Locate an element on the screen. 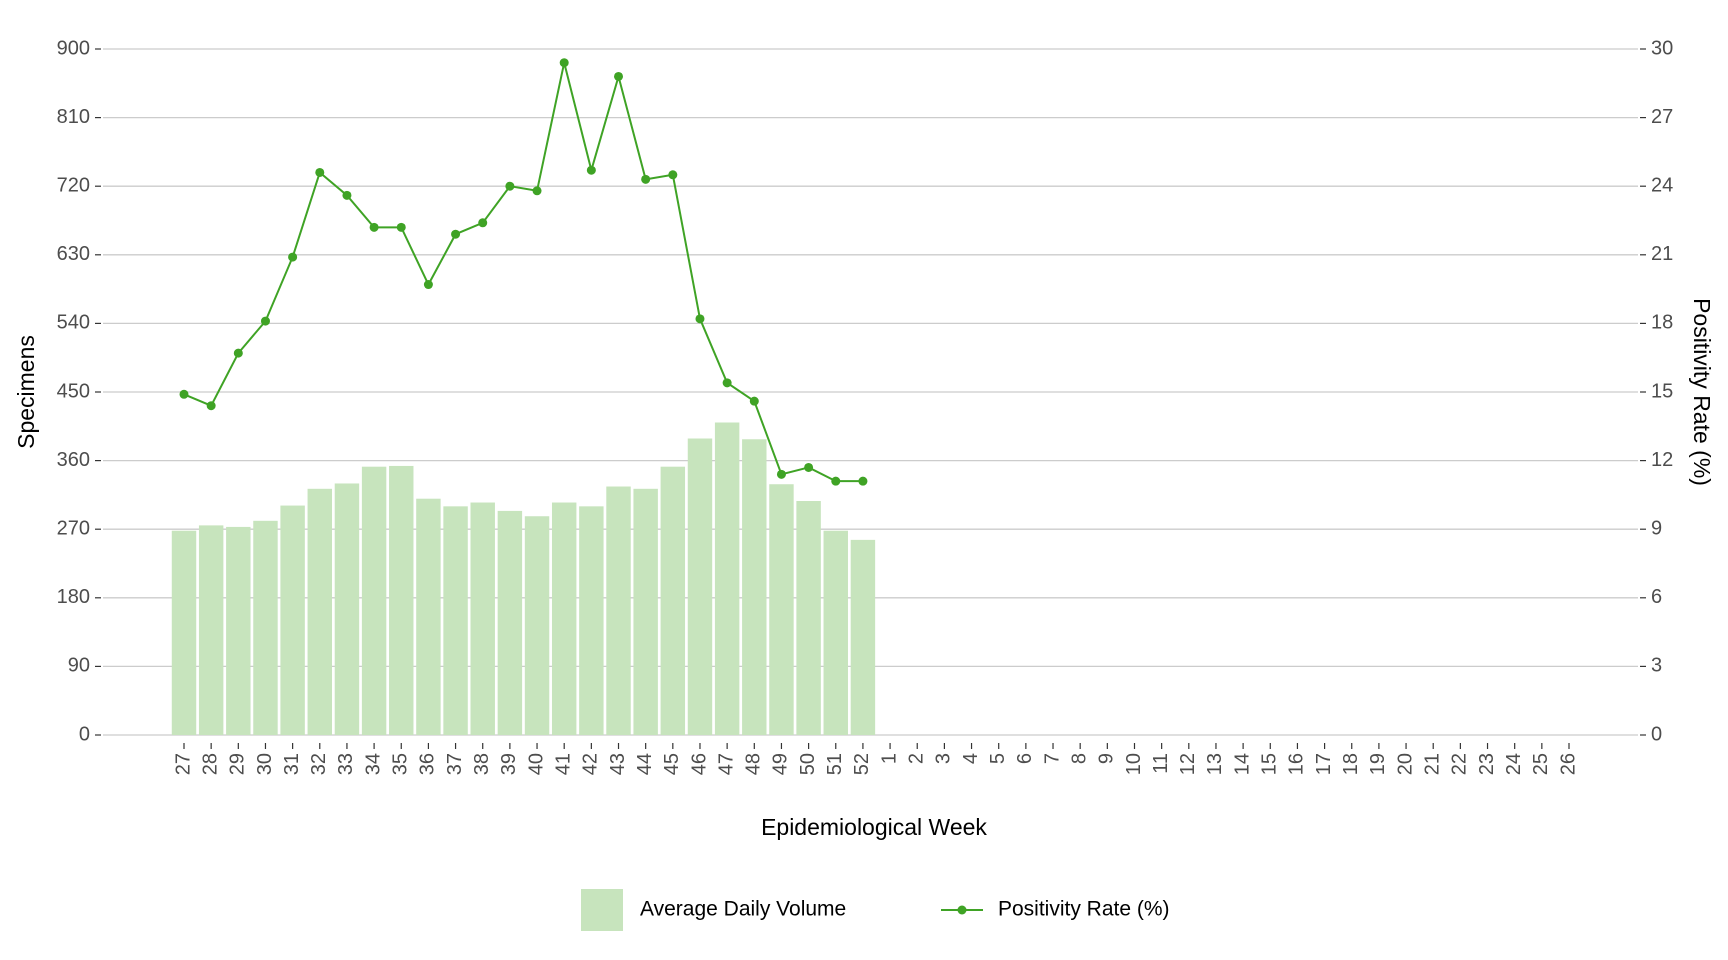 Image resolution: width=1728 pixels, height=960 pixels. x-tick-label: 34 is located at coordinates (373, 764).